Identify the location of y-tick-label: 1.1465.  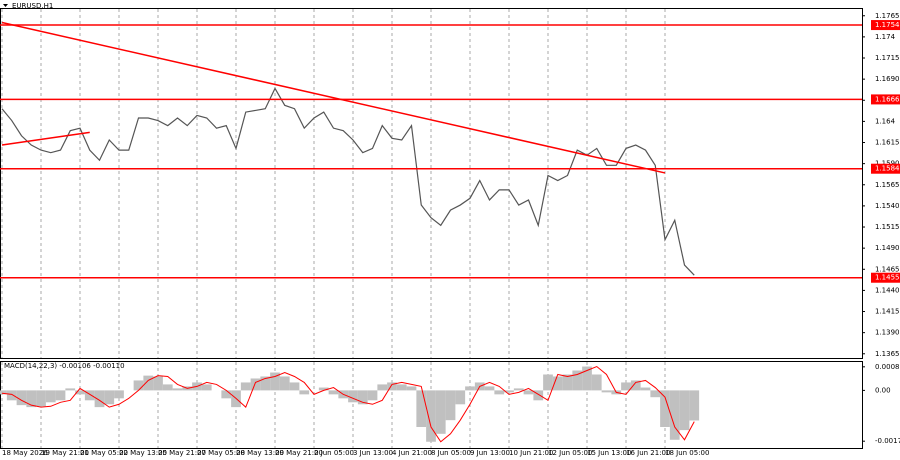
(887, 269).